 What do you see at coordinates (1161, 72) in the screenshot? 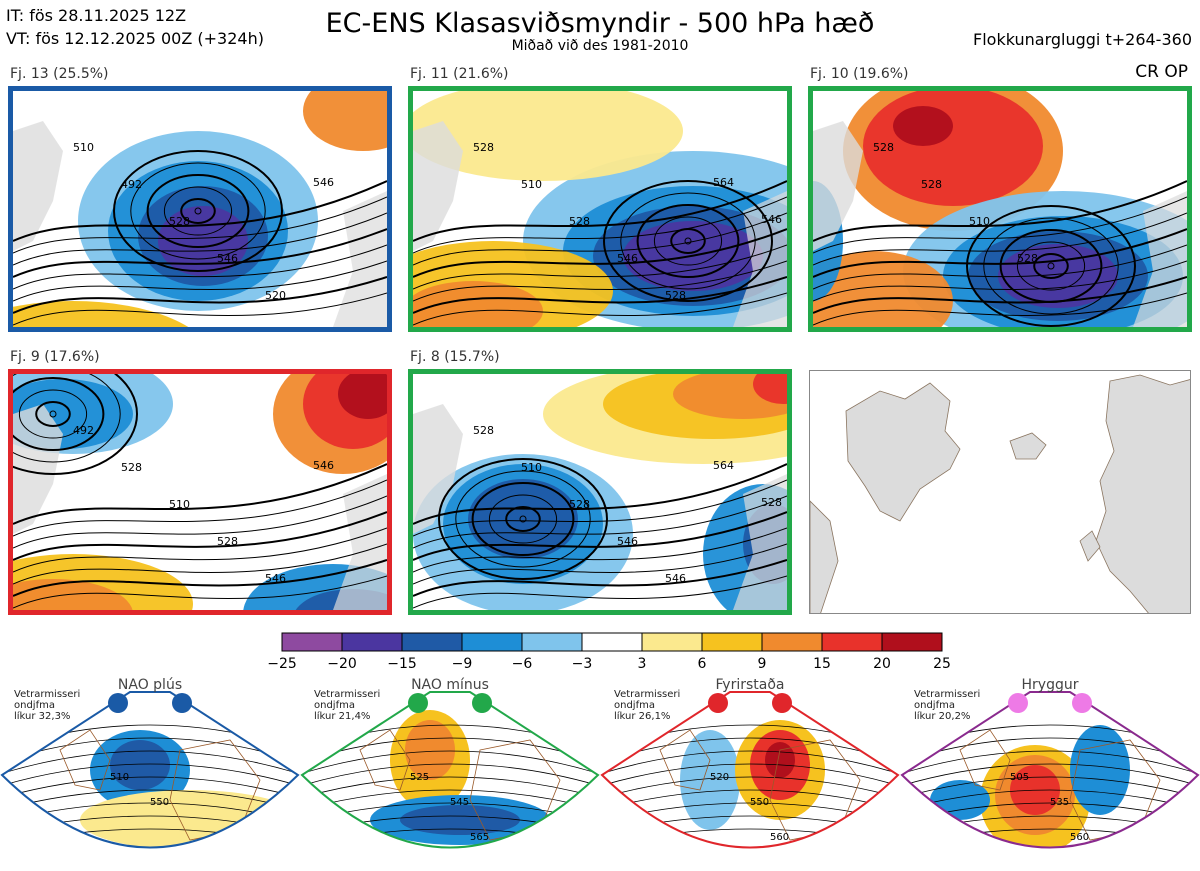
I see `corner-label: CR OP` at bounding box center [1161, 72].